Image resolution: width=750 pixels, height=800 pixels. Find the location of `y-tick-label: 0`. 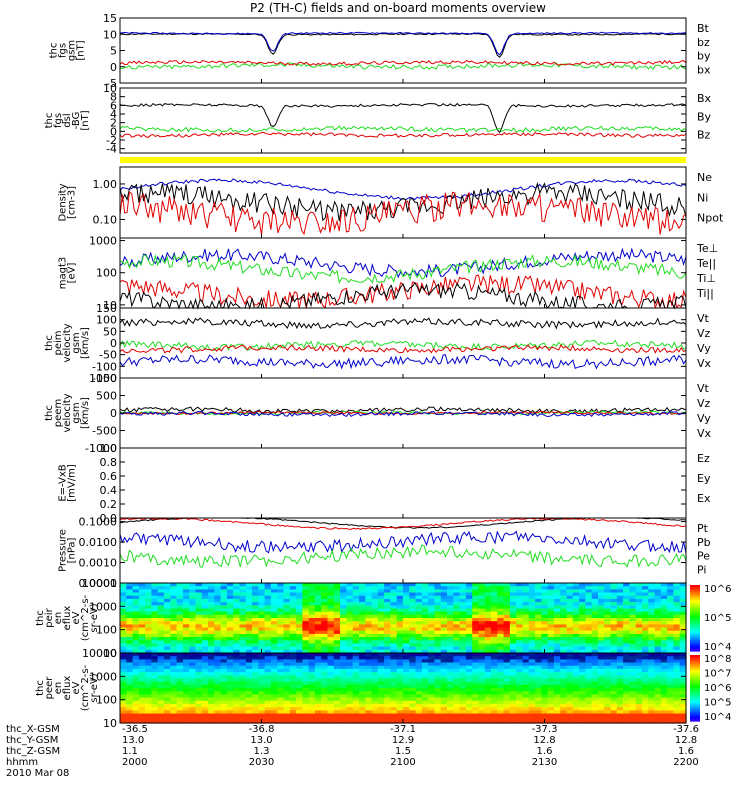

y-tick-label: 0 is located at coordinates (113, 413).